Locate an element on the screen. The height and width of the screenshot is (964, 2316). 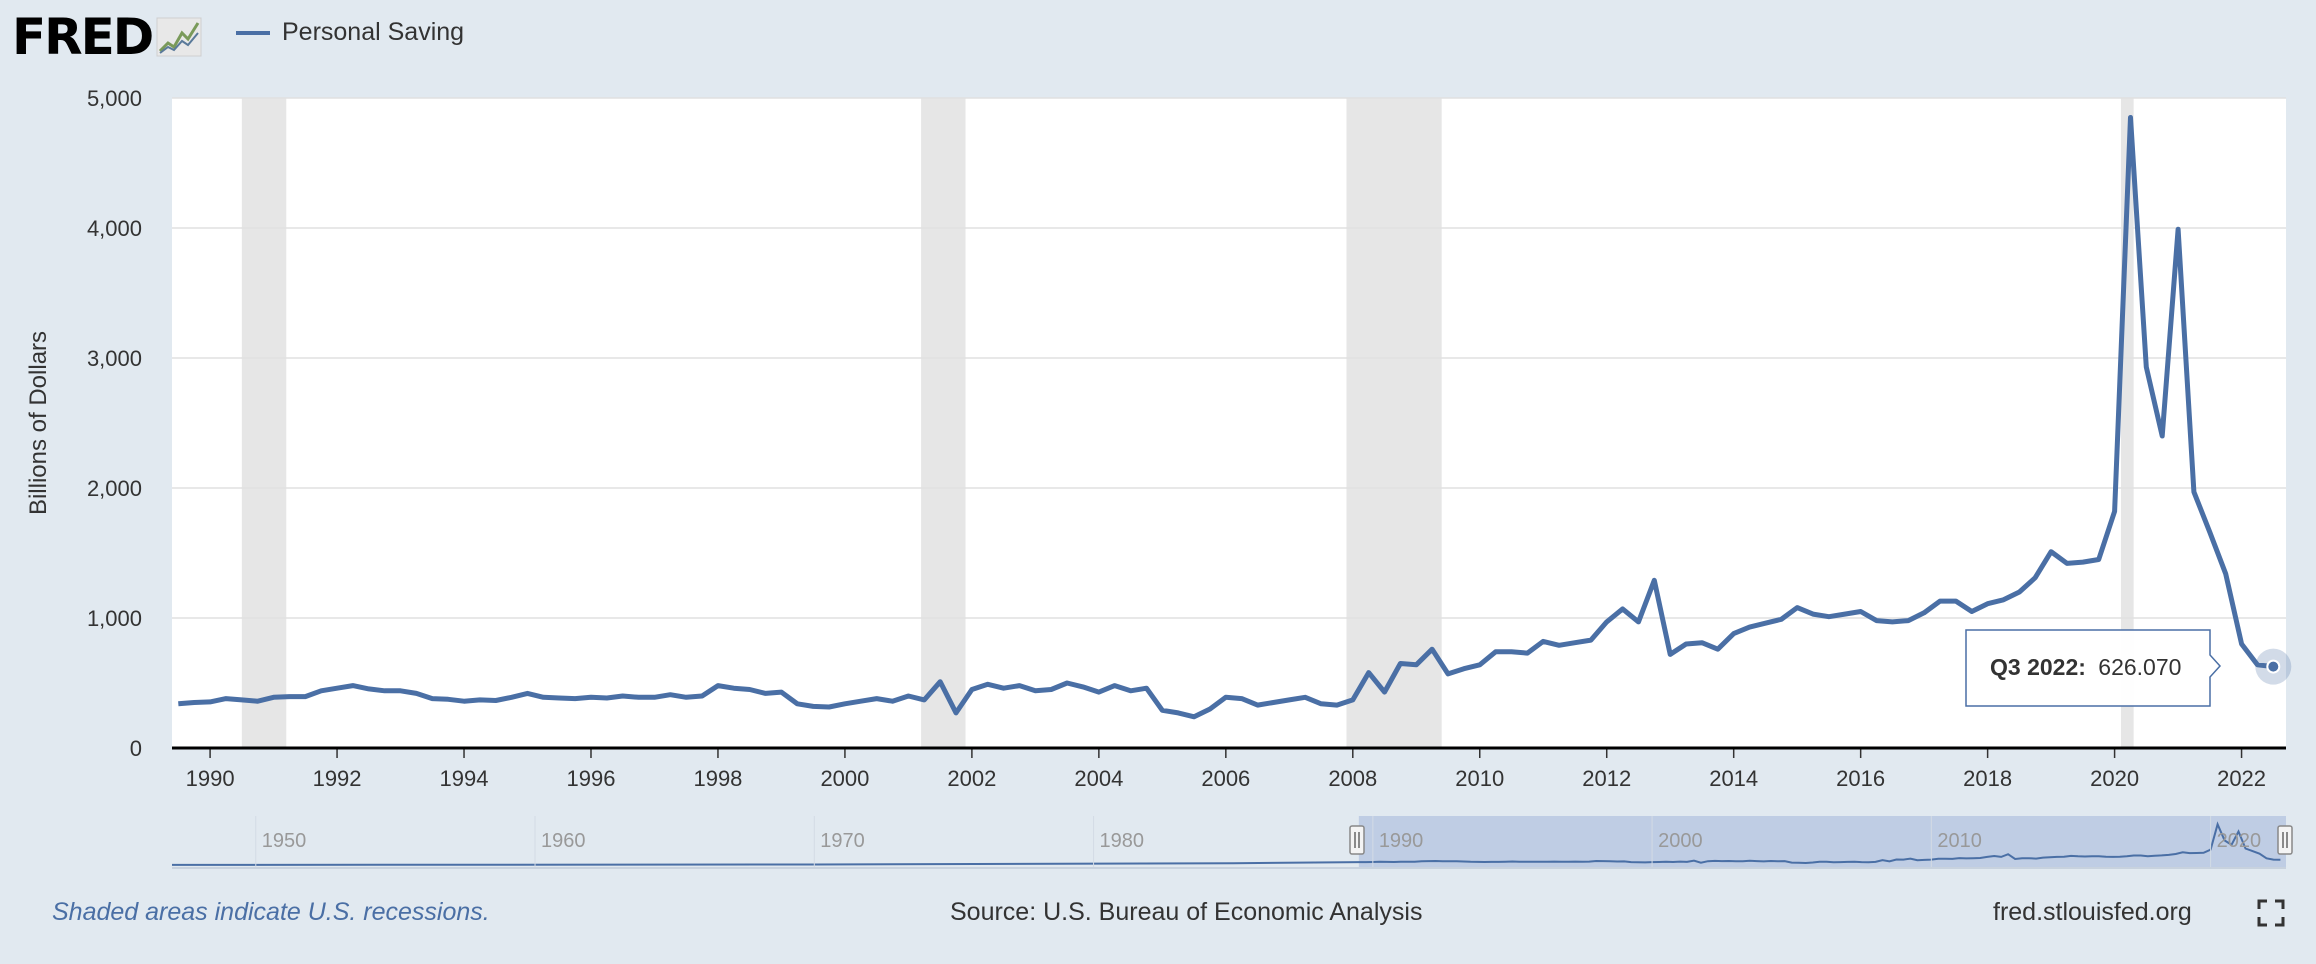
data-tooltip: Q3 2022: 626.070 is located at coordinates (2093, 668).